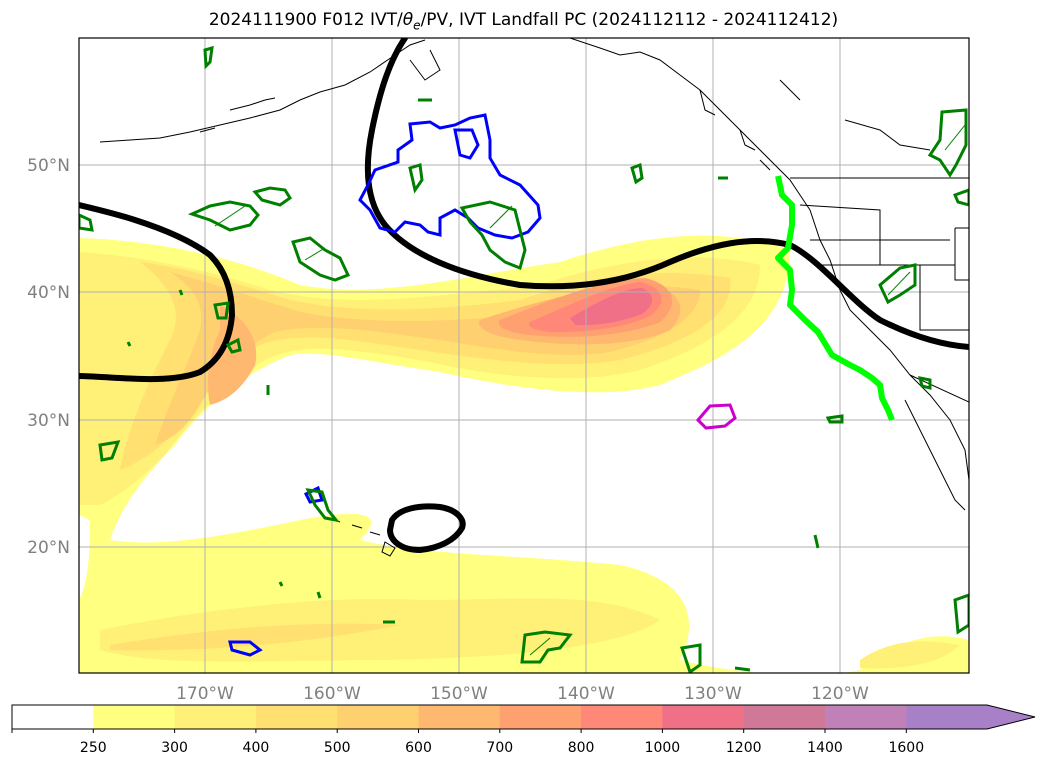  Describe the element at coordinates (48, 548) in the screenshot. I see `lat-label-20: 20°N` at that location.